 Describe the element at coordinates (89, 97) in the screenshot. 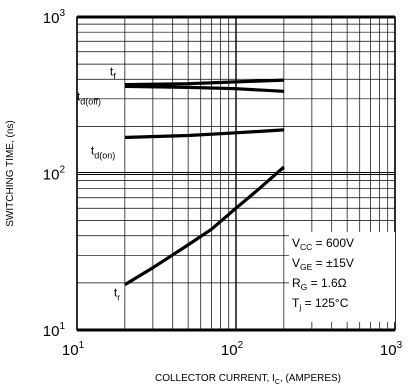

I see `curve-label-d(off): td(off)` at that location.